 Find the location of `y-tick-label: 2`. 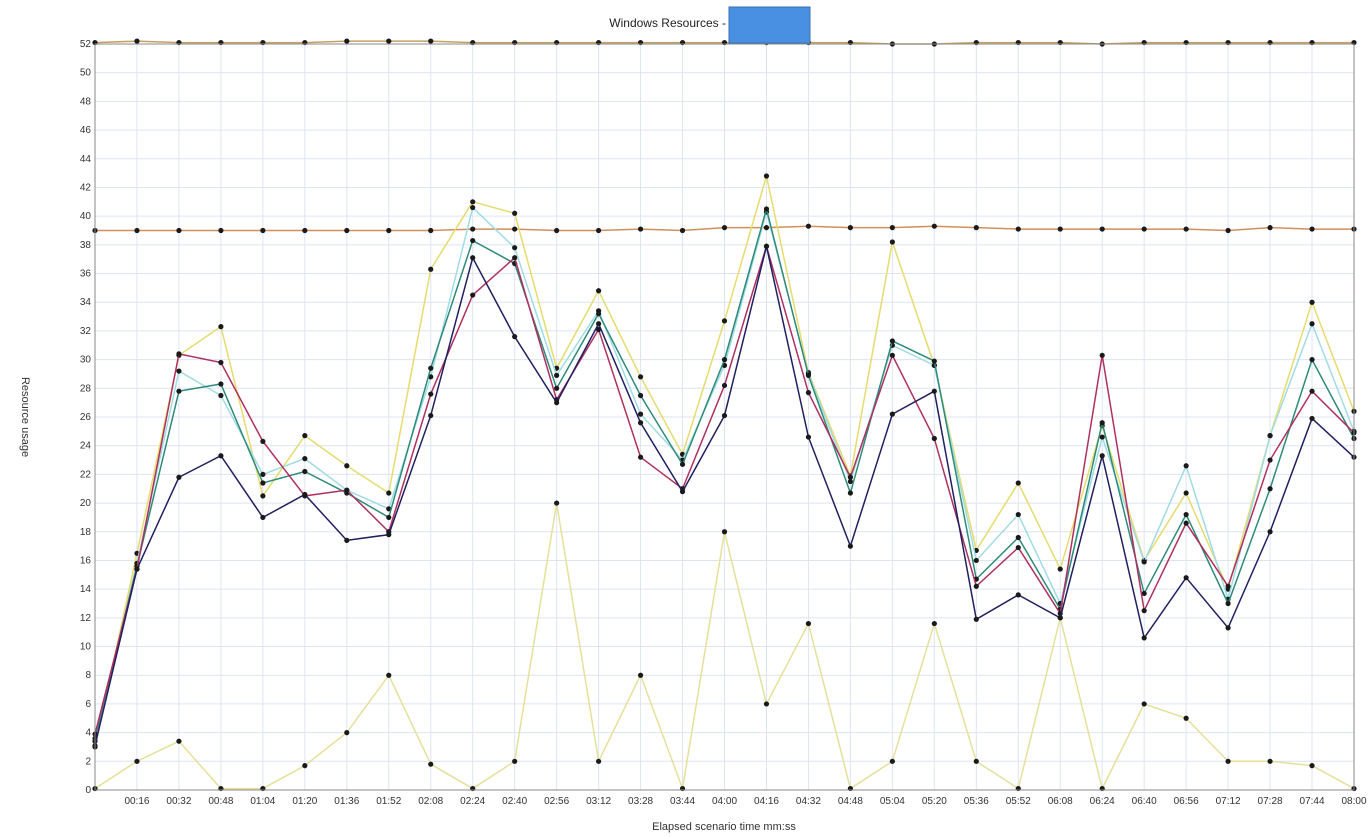

y-tick-label: 2 is located at coordinates (88, 761).